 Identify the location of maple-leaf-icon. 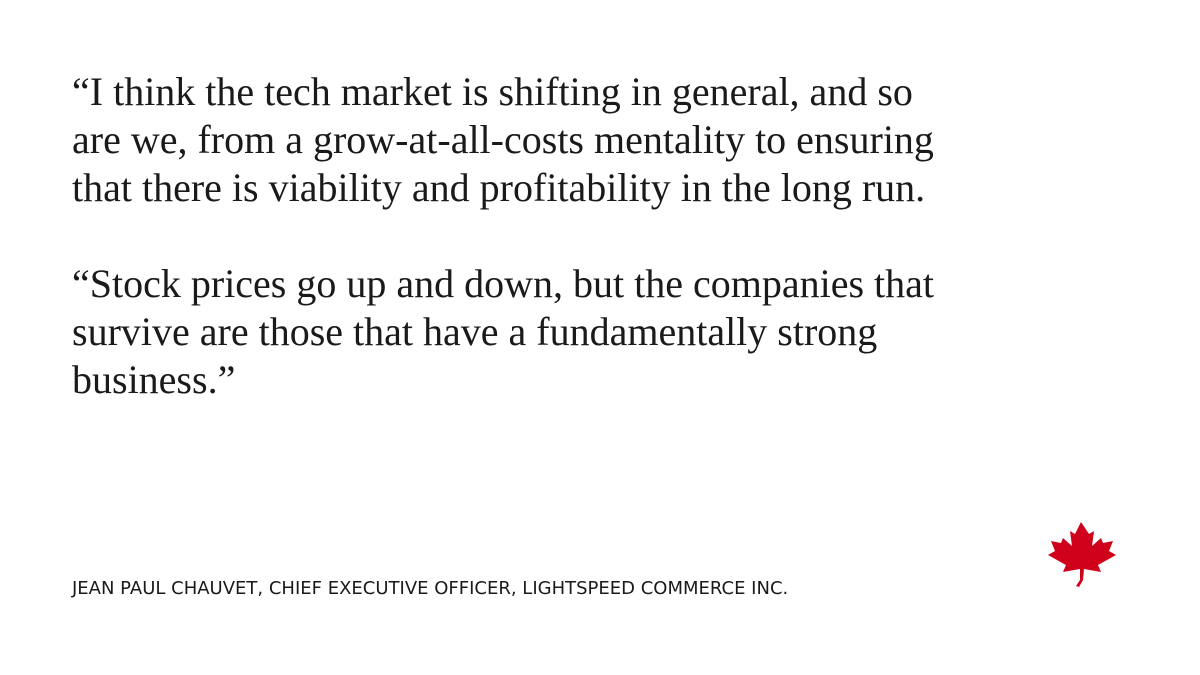
(1082, 554).